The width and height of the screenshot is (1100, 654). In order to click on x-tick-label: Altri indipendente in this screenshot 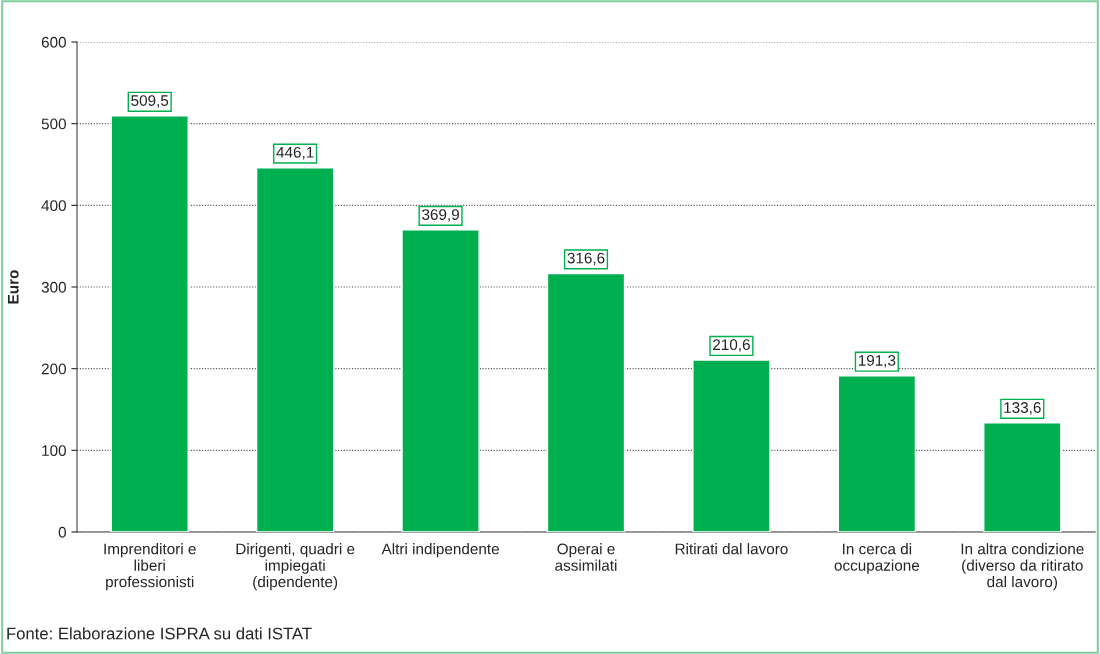, I will do `click(440, 550)`.